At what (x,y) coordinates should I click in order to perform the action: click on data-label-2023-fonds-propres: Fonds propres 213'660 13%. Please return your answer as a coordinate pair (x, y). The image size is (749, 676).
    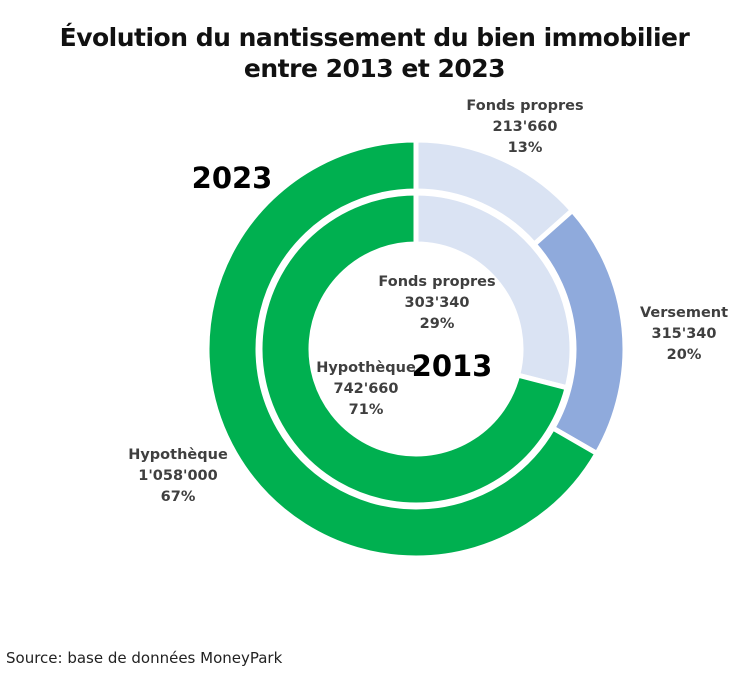
    Looking at the image, I should click on (524, 127).